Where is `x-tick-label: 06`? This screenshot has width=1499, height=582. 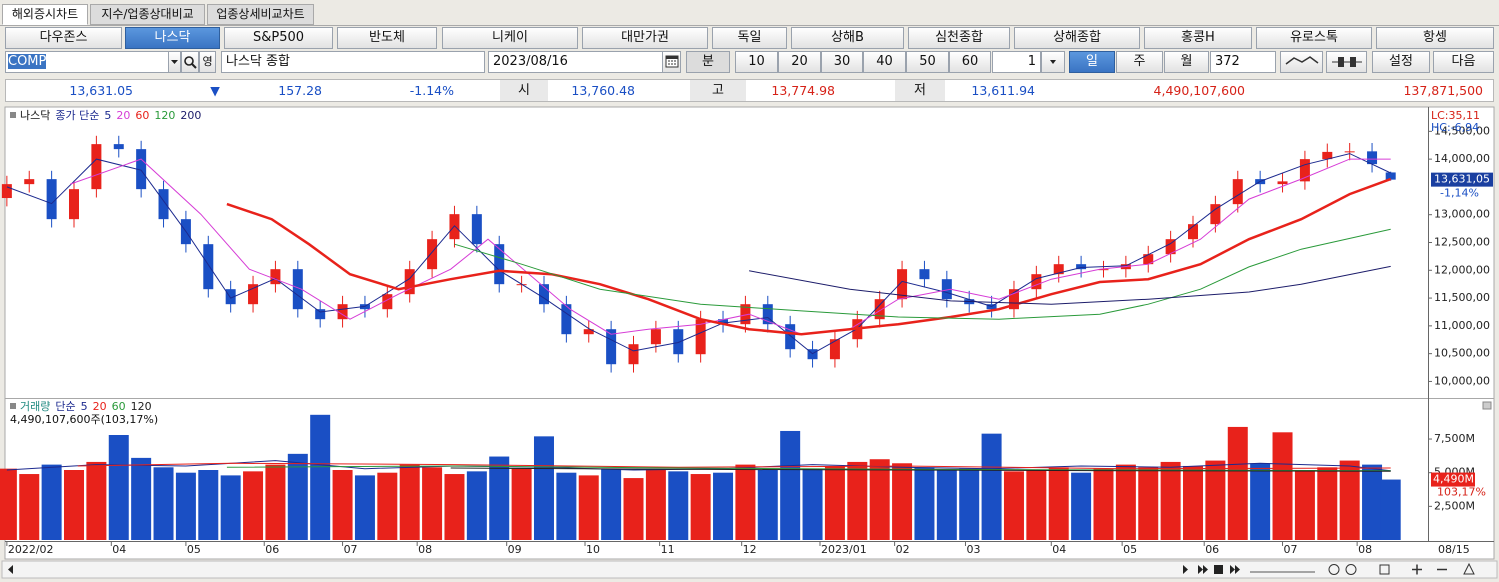 x-tick-label: 06 is located at coordinates (272, 549).